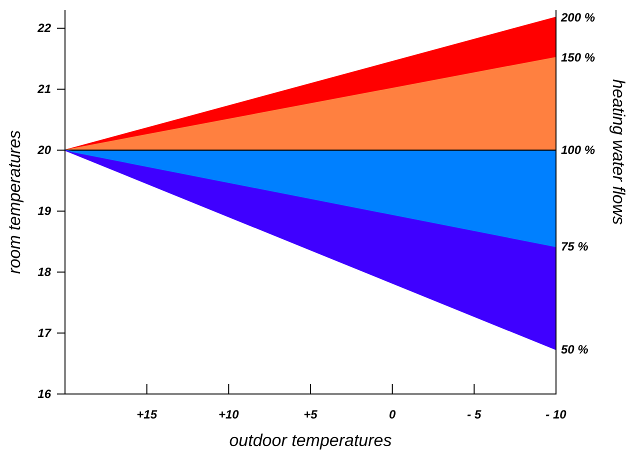 The height and width of the screenshot is (452, 627). I want to click on x-tick-label: +15, so click(147, 415).